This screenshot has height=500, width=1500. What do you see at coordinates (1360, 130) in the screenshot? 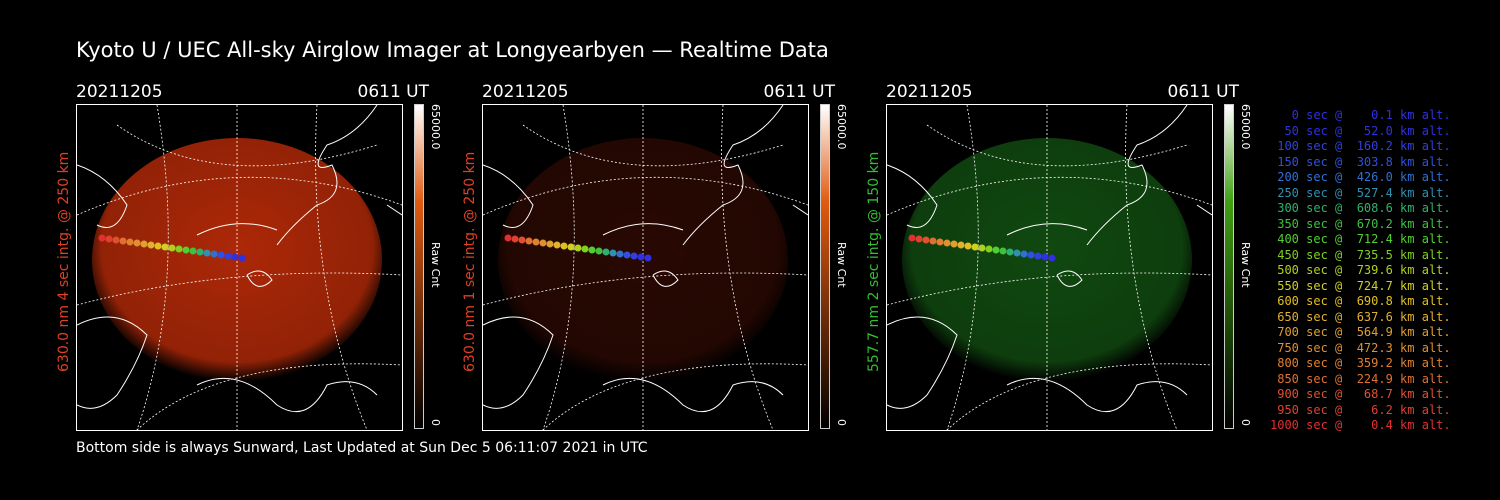
I see `legend-entry: 50 sec @ 52.0 km alt.` at bounding box center [1360, 130].